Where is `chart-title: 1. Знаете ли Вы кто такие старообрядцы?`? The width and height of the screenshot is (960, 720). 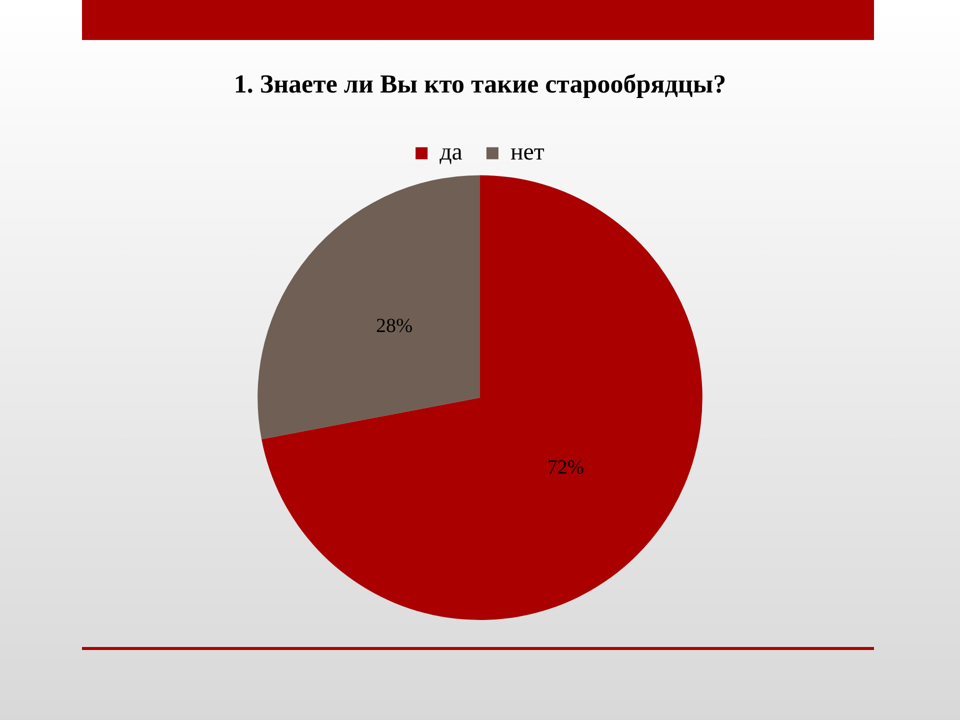
chart-title: 1. Знаете ли Вы кто такие старообрядцы? is located at coordinates (480, 83).